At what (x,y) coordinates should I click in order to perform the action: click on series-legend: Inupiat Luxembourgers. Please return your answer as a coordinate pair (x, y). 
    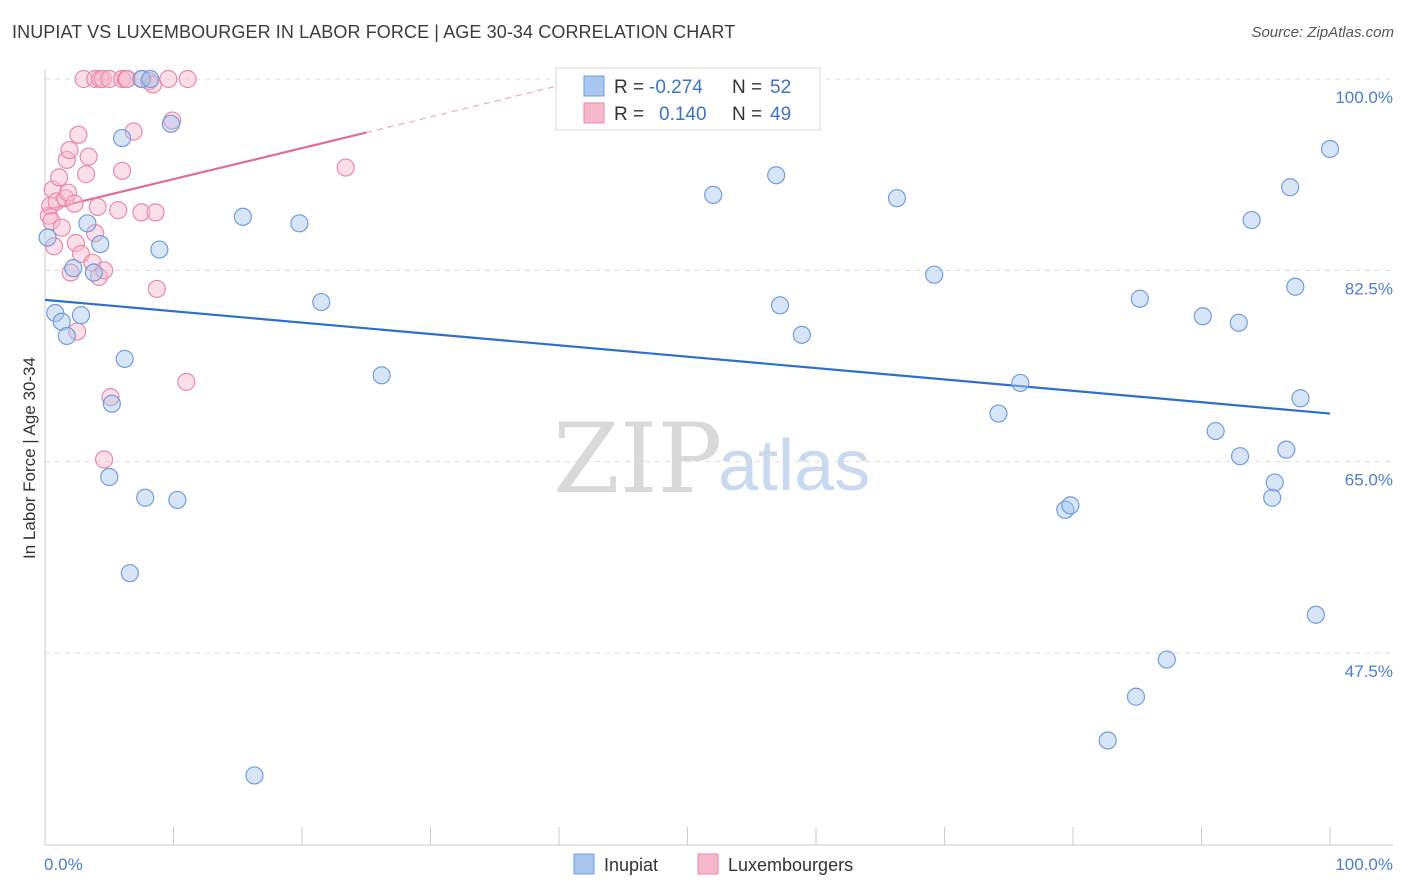
    Looking at the image, I should click on (713, 864).